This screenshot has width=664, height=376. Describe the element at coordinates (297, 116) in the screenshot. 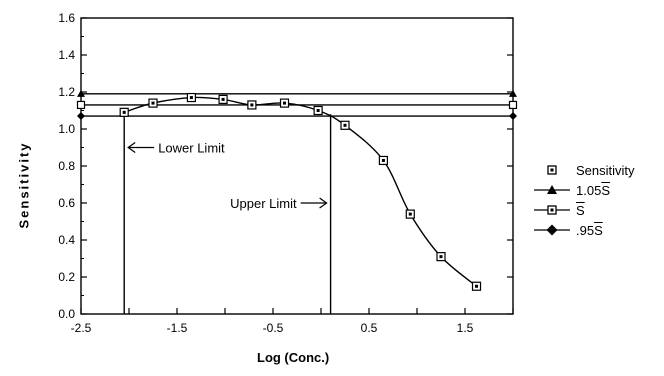

I see `ref-line-.95S` at that location.